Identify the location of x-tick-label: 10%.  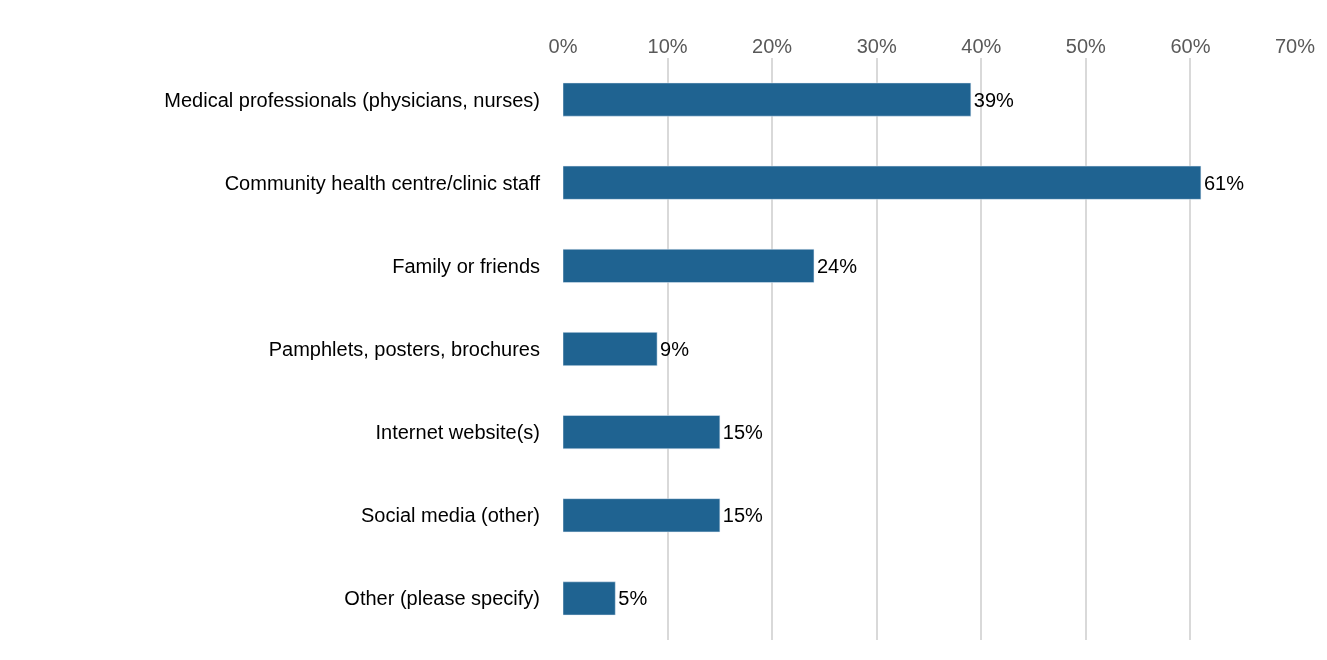
(667, 46).